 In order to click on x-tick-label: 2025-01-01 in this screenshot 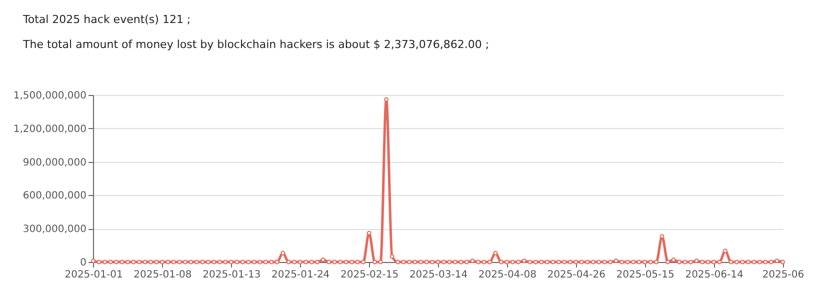, I will do `click(93, 275)`.